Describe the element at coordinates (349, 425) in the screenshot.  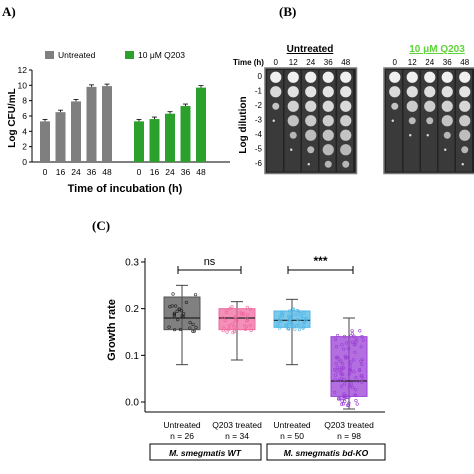
I see `c-x-tick-label: Q203 treated` at that location.